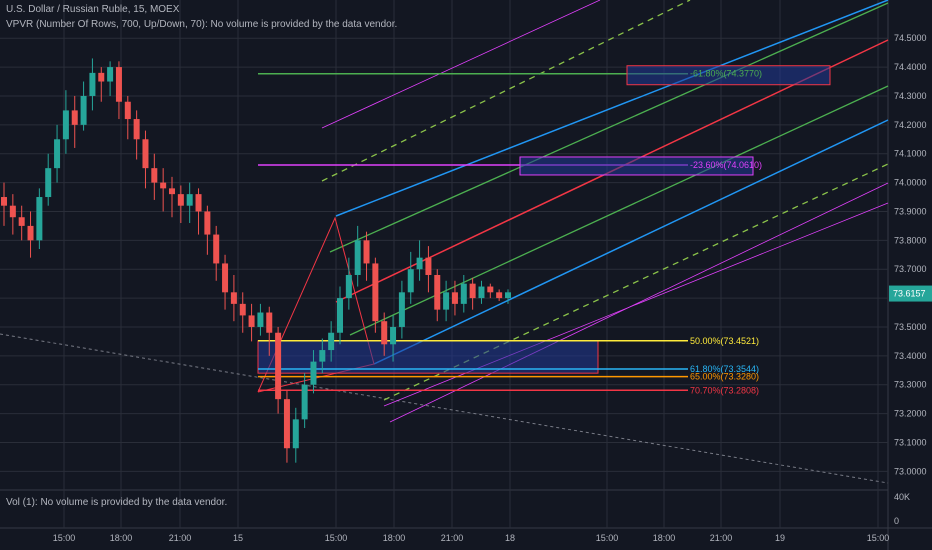 Image resolution: width=932 pixels, height=550 pixels. I want to click on fib-extension-label: -23.60%(74.0610), so click(726, 165).